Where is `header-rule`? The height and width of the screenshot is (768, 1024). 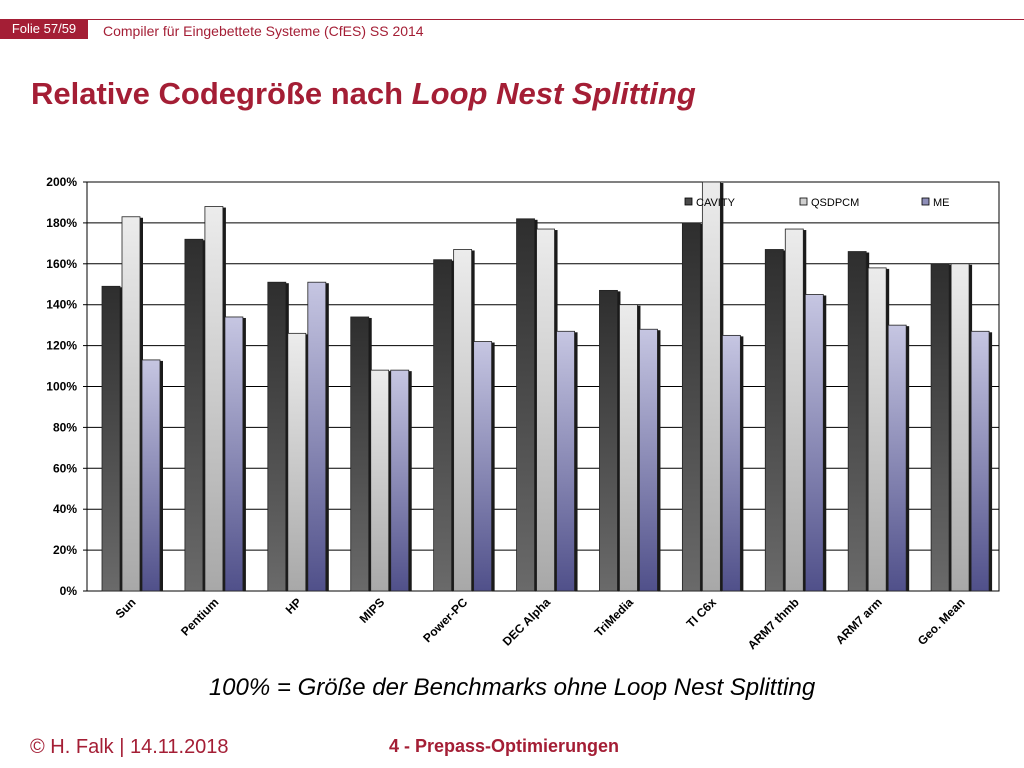
header-rule is located at coordinates (512, 19).